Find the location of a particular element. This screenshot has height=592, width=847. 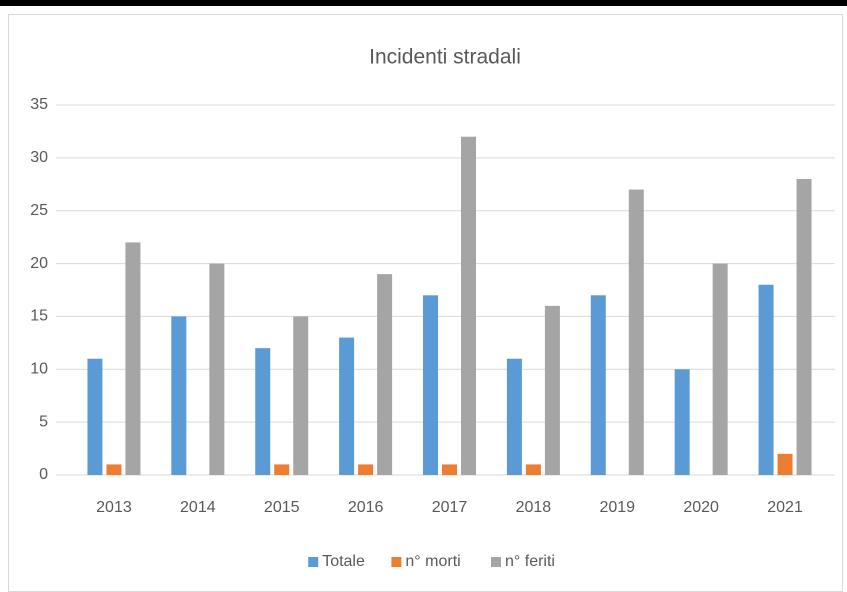

x-tick-label: 2018 is located at coordinates (534, 507).